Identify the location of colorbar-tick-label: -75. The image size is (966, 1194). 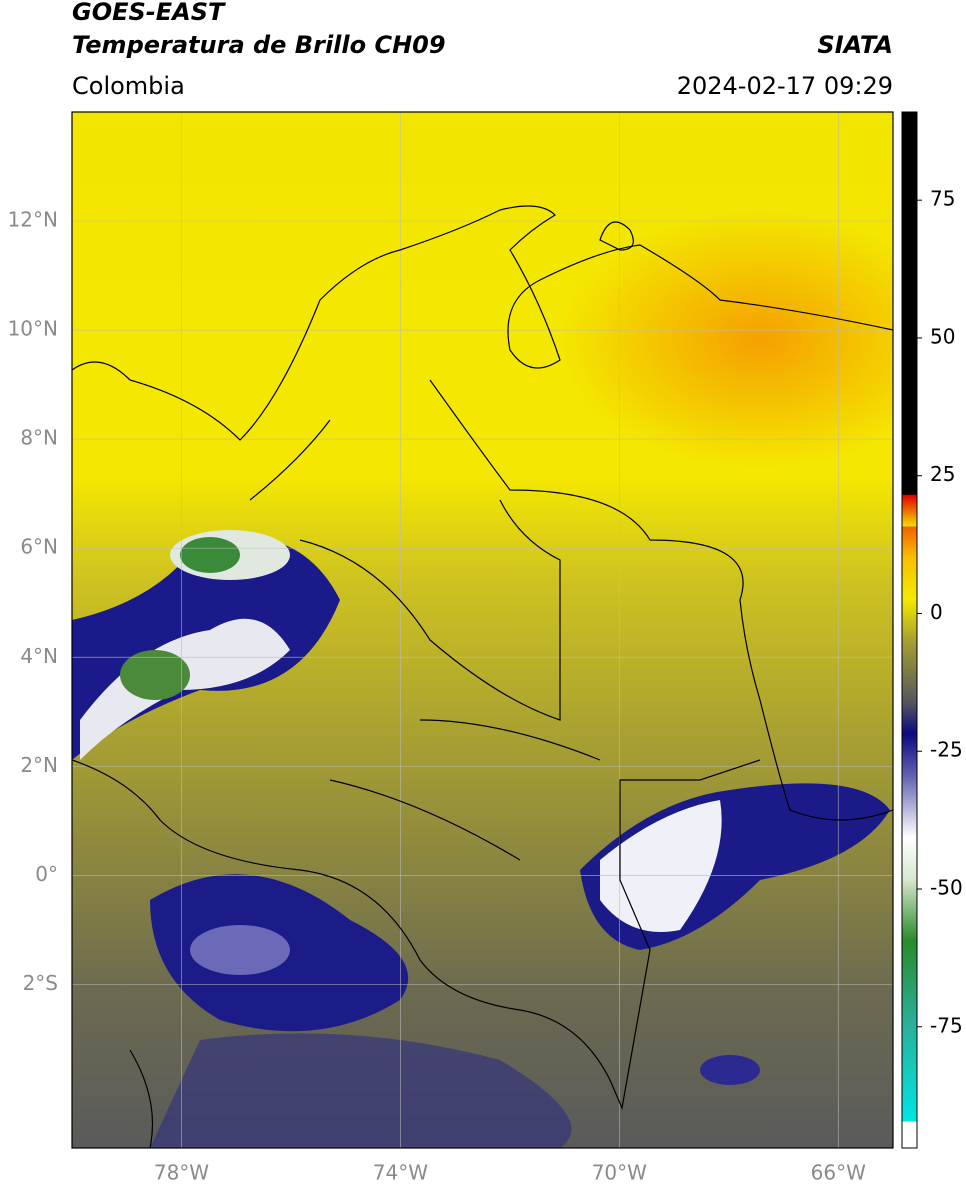
(946, 1025).